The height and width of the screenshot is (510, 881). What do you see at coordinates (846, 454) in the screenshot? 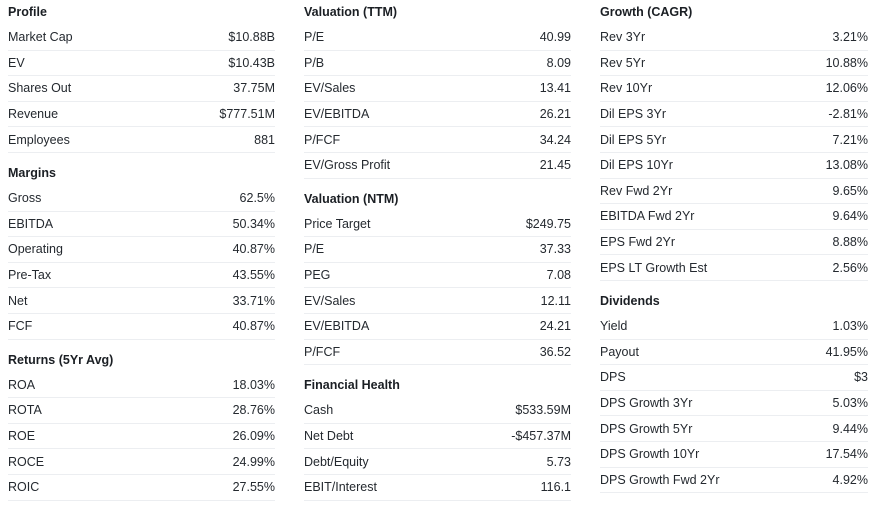
I see `stat-value: 17.54%` at bounding box center [846, 454].